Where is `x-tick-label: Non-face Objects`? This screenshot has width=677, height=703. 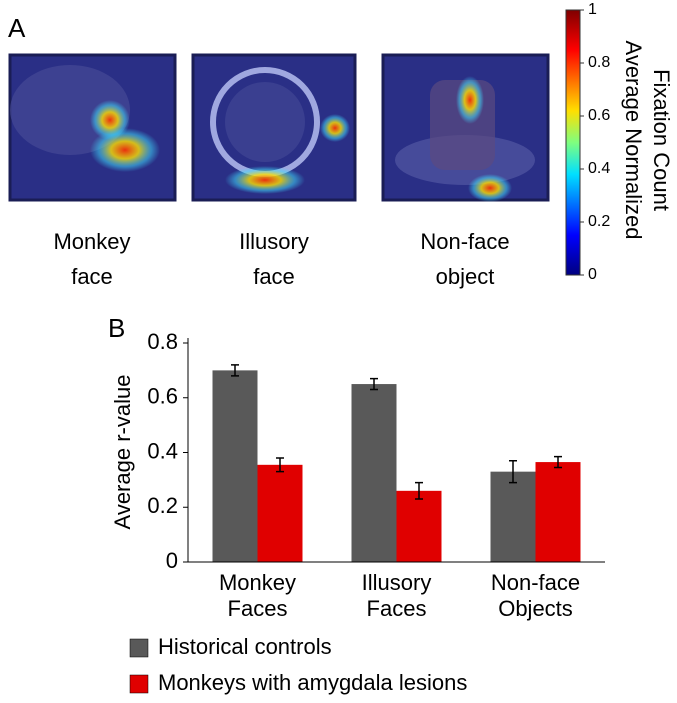 x-tick-label: Non-face Objects is located at coordinates (535, 595).